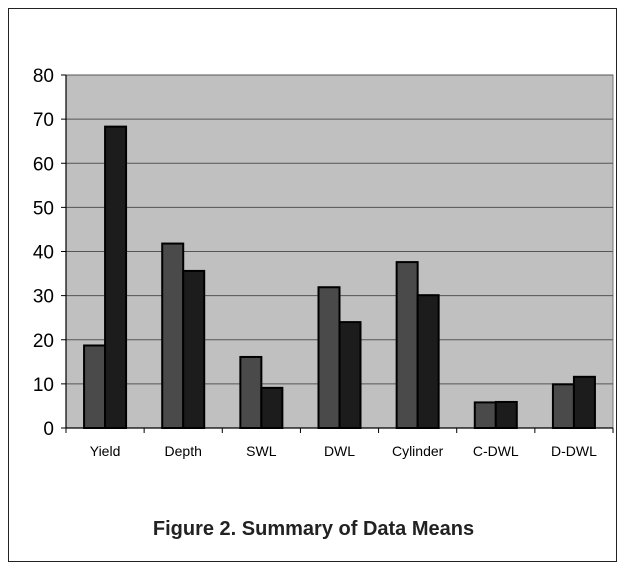  Describe the element at coordinates (43, 253) in the screenshot. I see `y-tick-label: 40` at that location.